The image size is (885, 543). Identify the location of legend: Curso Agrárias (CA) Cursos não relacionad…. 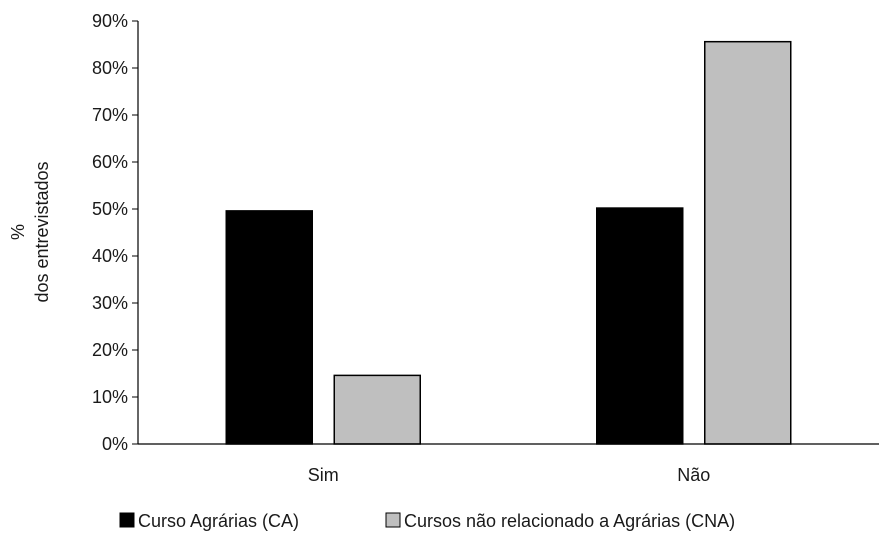
(427, 521).